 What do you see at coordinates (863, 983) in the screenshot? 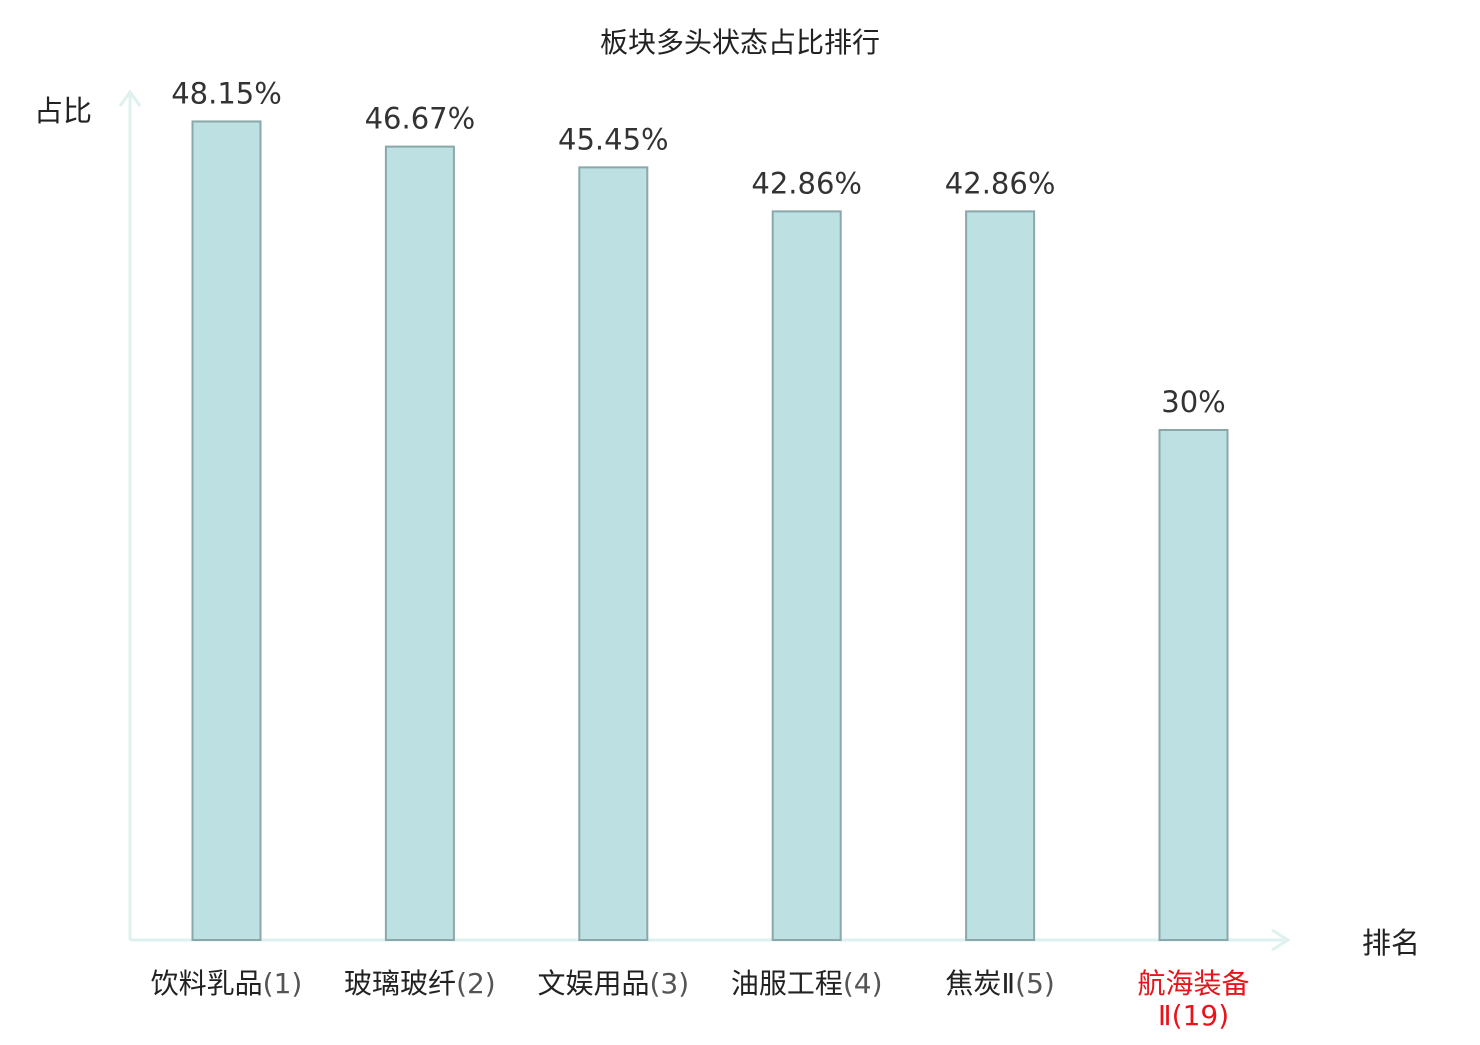
I see `category-rank-4: (4)` at bounding box center [863, 983].